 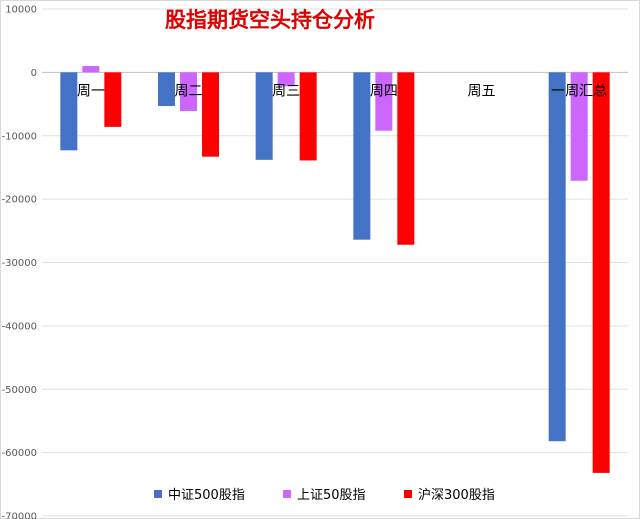 What do you see at coordinates (91, 91) in the screenshot?
I see `category-label: 周一` at bounding box center [91, 91].